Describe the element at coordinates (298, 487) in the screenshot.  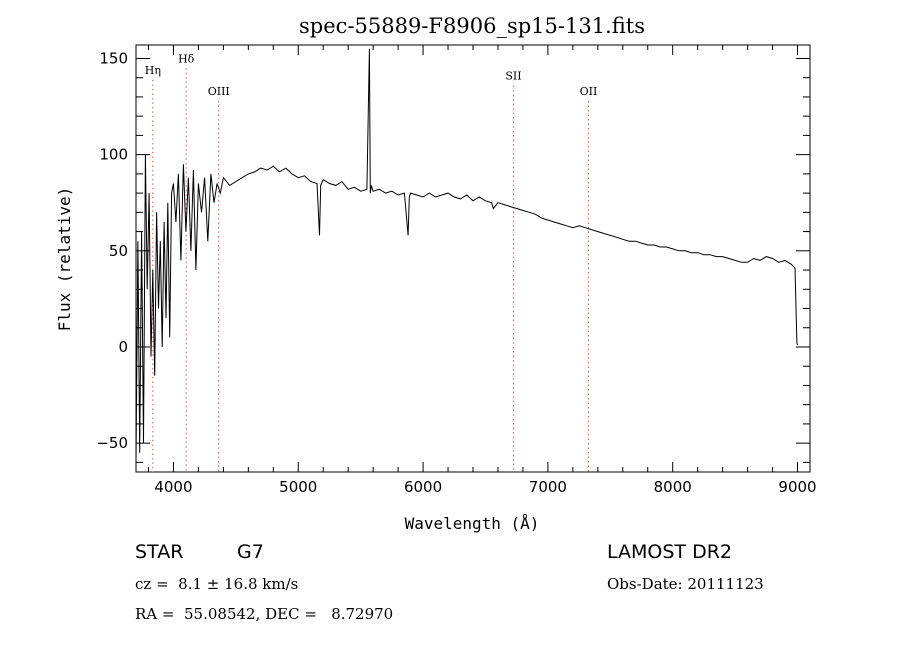
I see `x-tick-label: 5000` at that location.